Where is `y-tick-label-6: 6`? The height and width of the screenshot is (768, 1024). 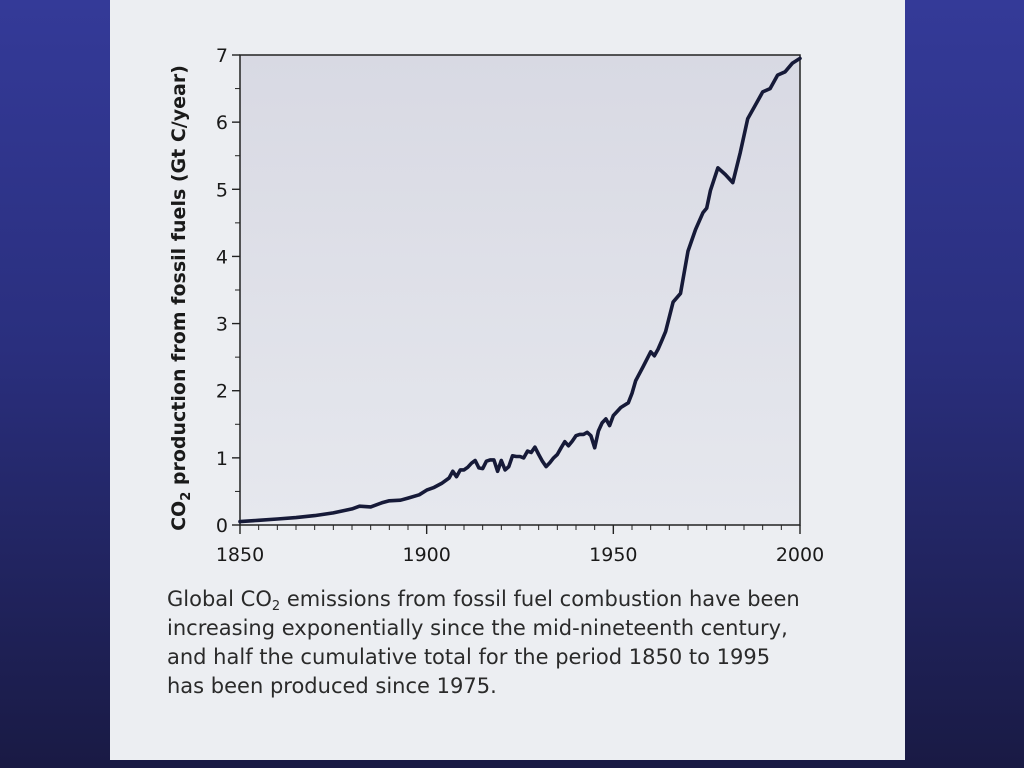
y-tick-label-6: 6 is located at coordinates (222, 123).